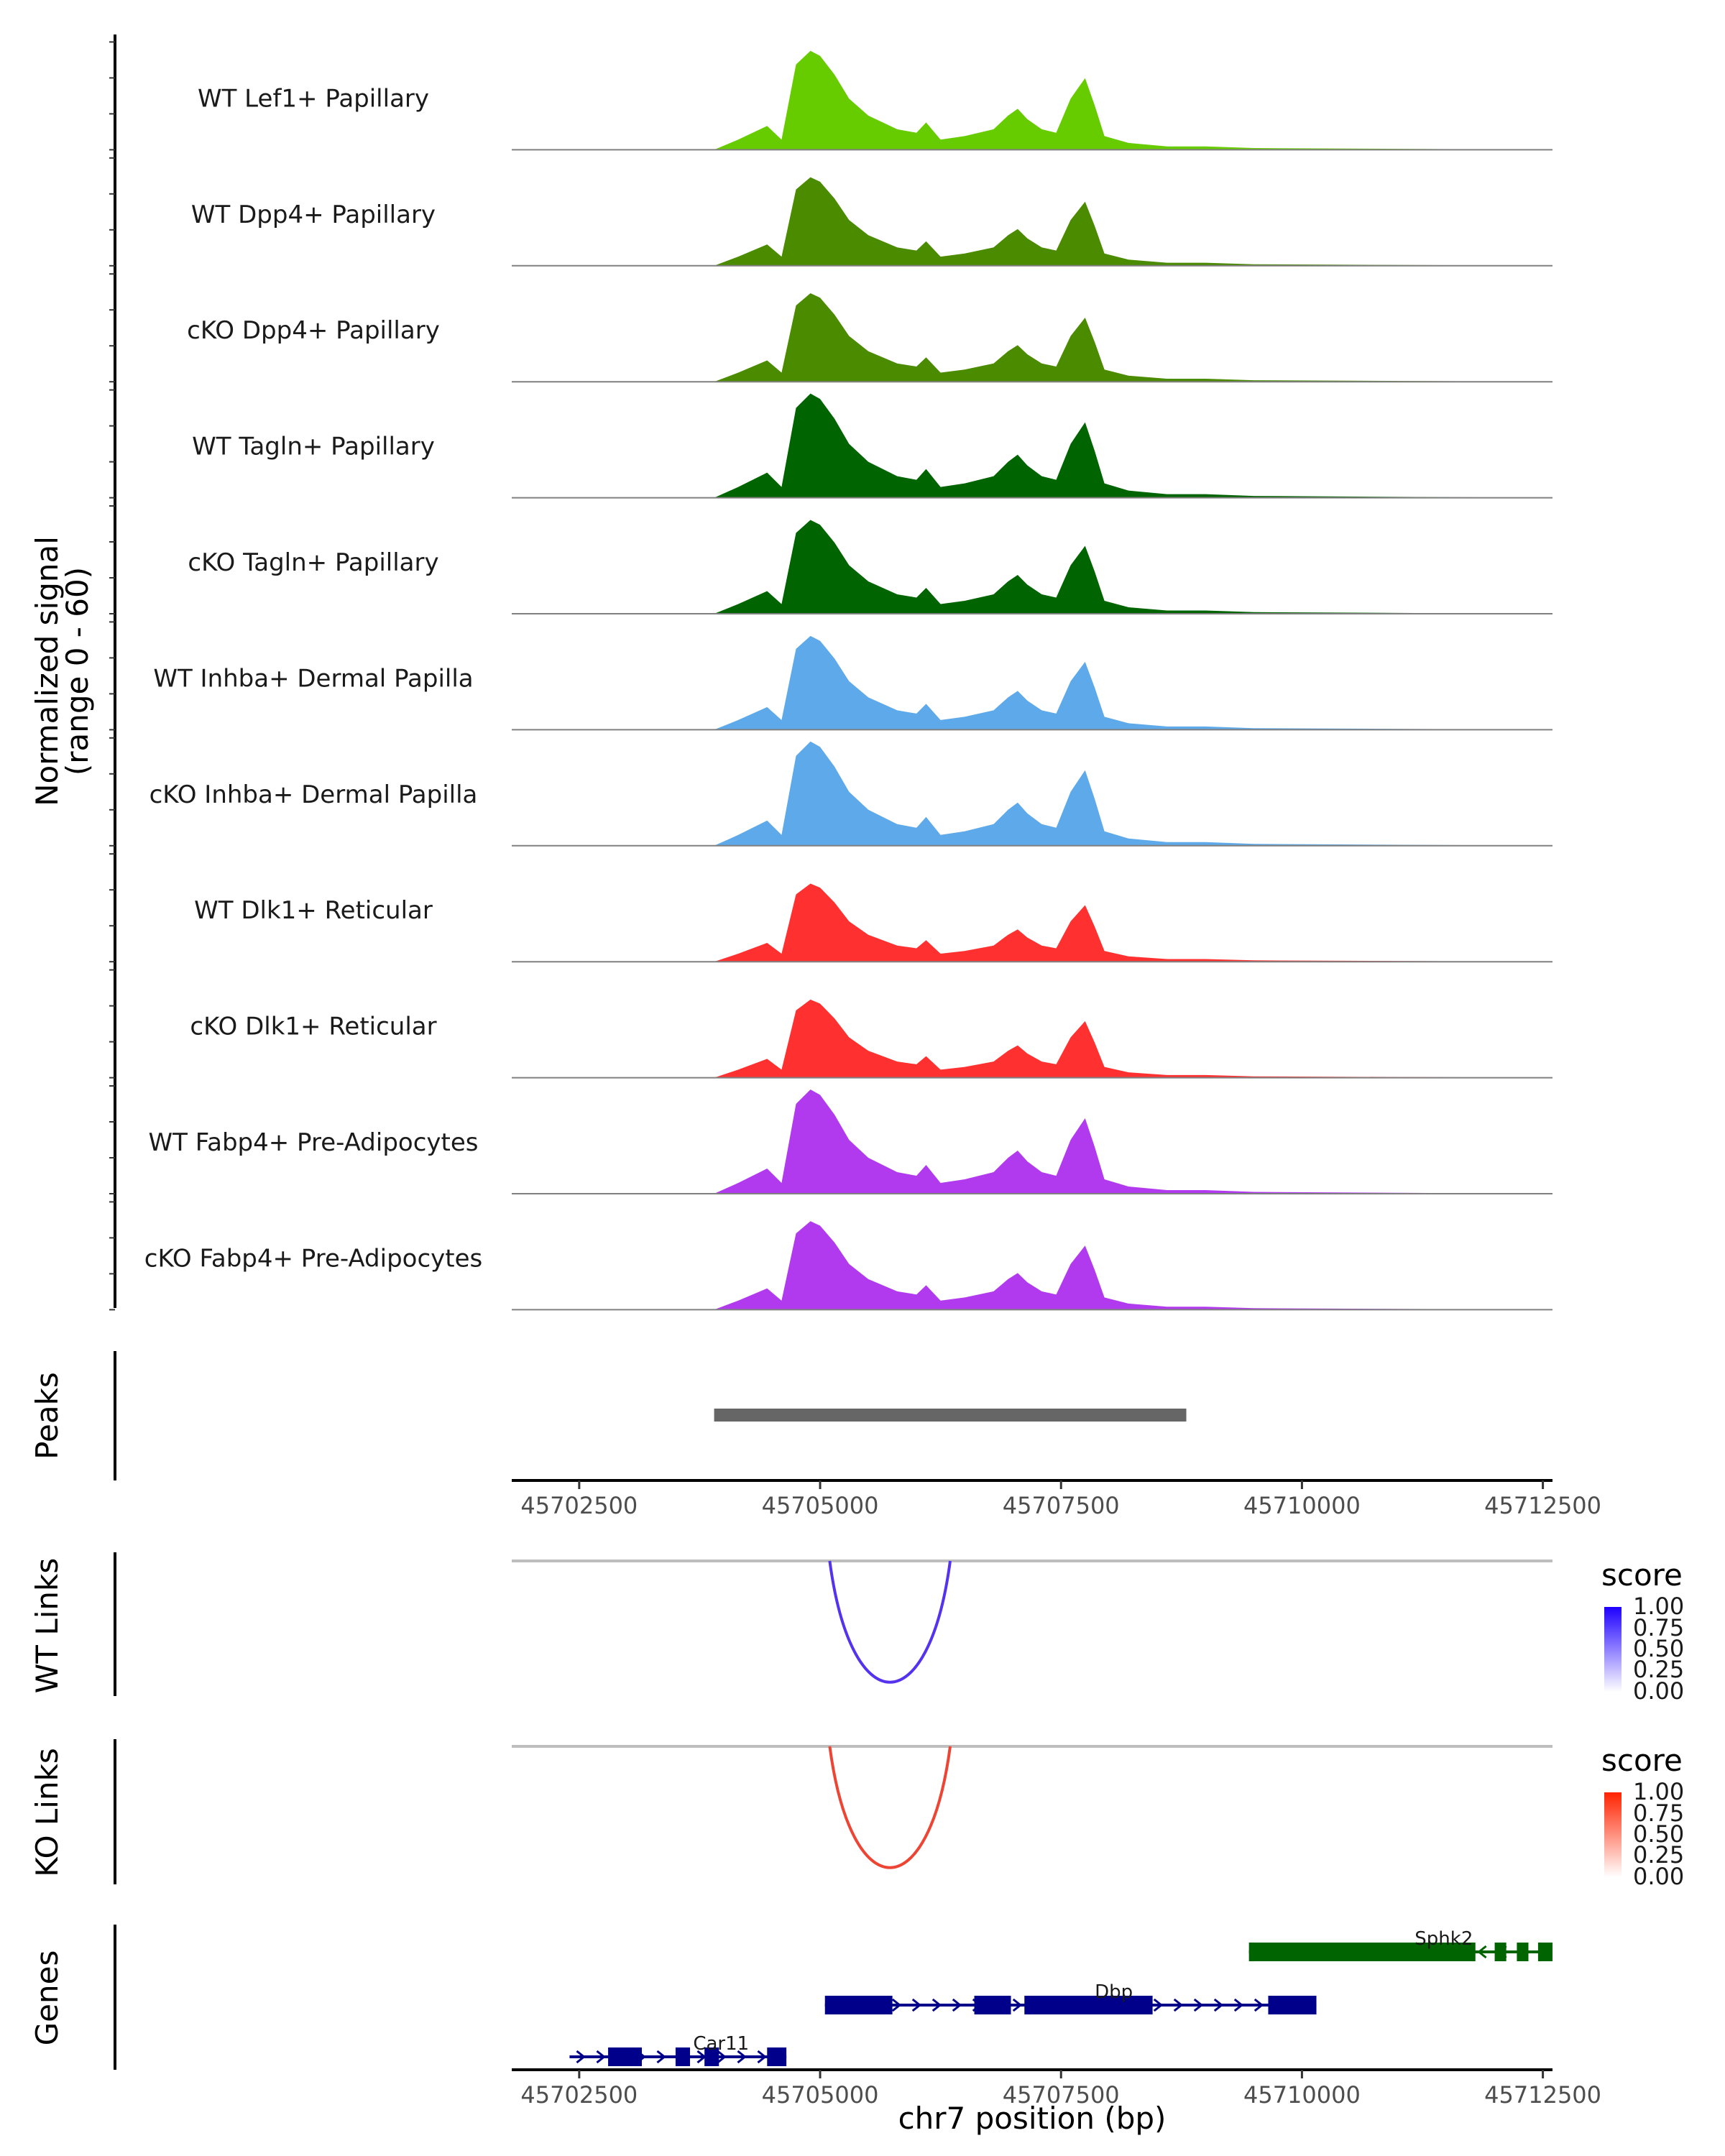 Image resolution: width=1725 pixels, height=2156 pixels. Describe the element at coordinates (112, 676) in the screenshot. I see `coverage-y-axis-ticks` at that location.